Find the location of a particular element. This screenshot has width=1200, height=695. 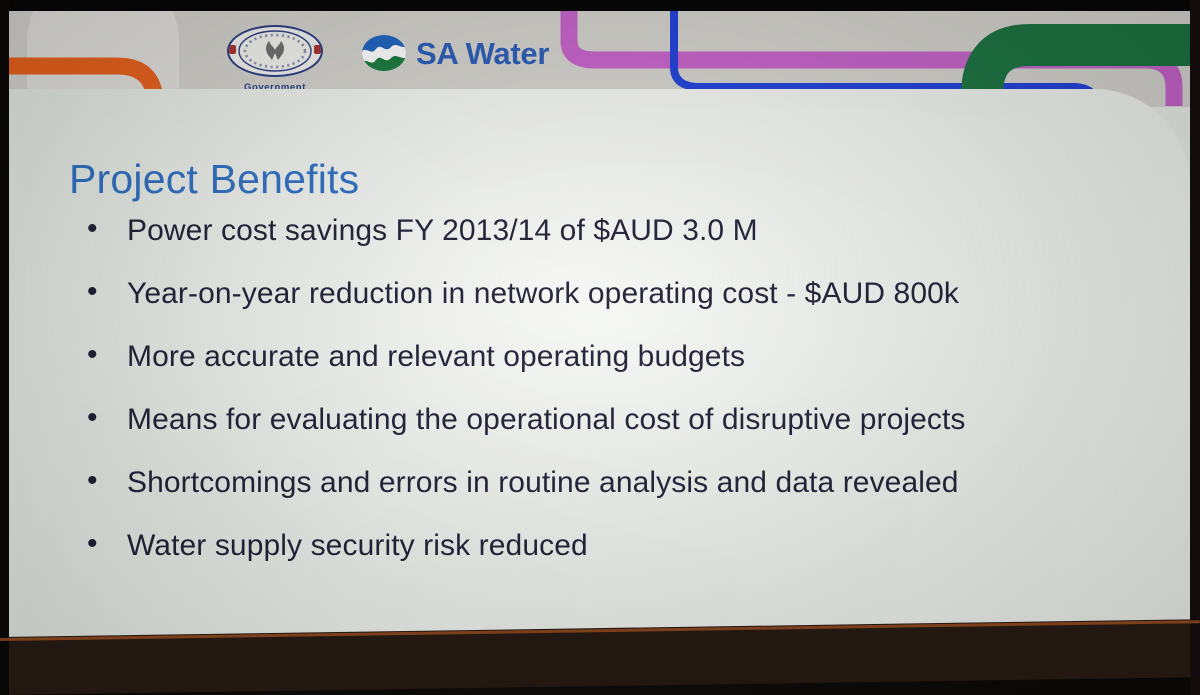

government-logo-line1: Government is located at coordinates (275, 87).